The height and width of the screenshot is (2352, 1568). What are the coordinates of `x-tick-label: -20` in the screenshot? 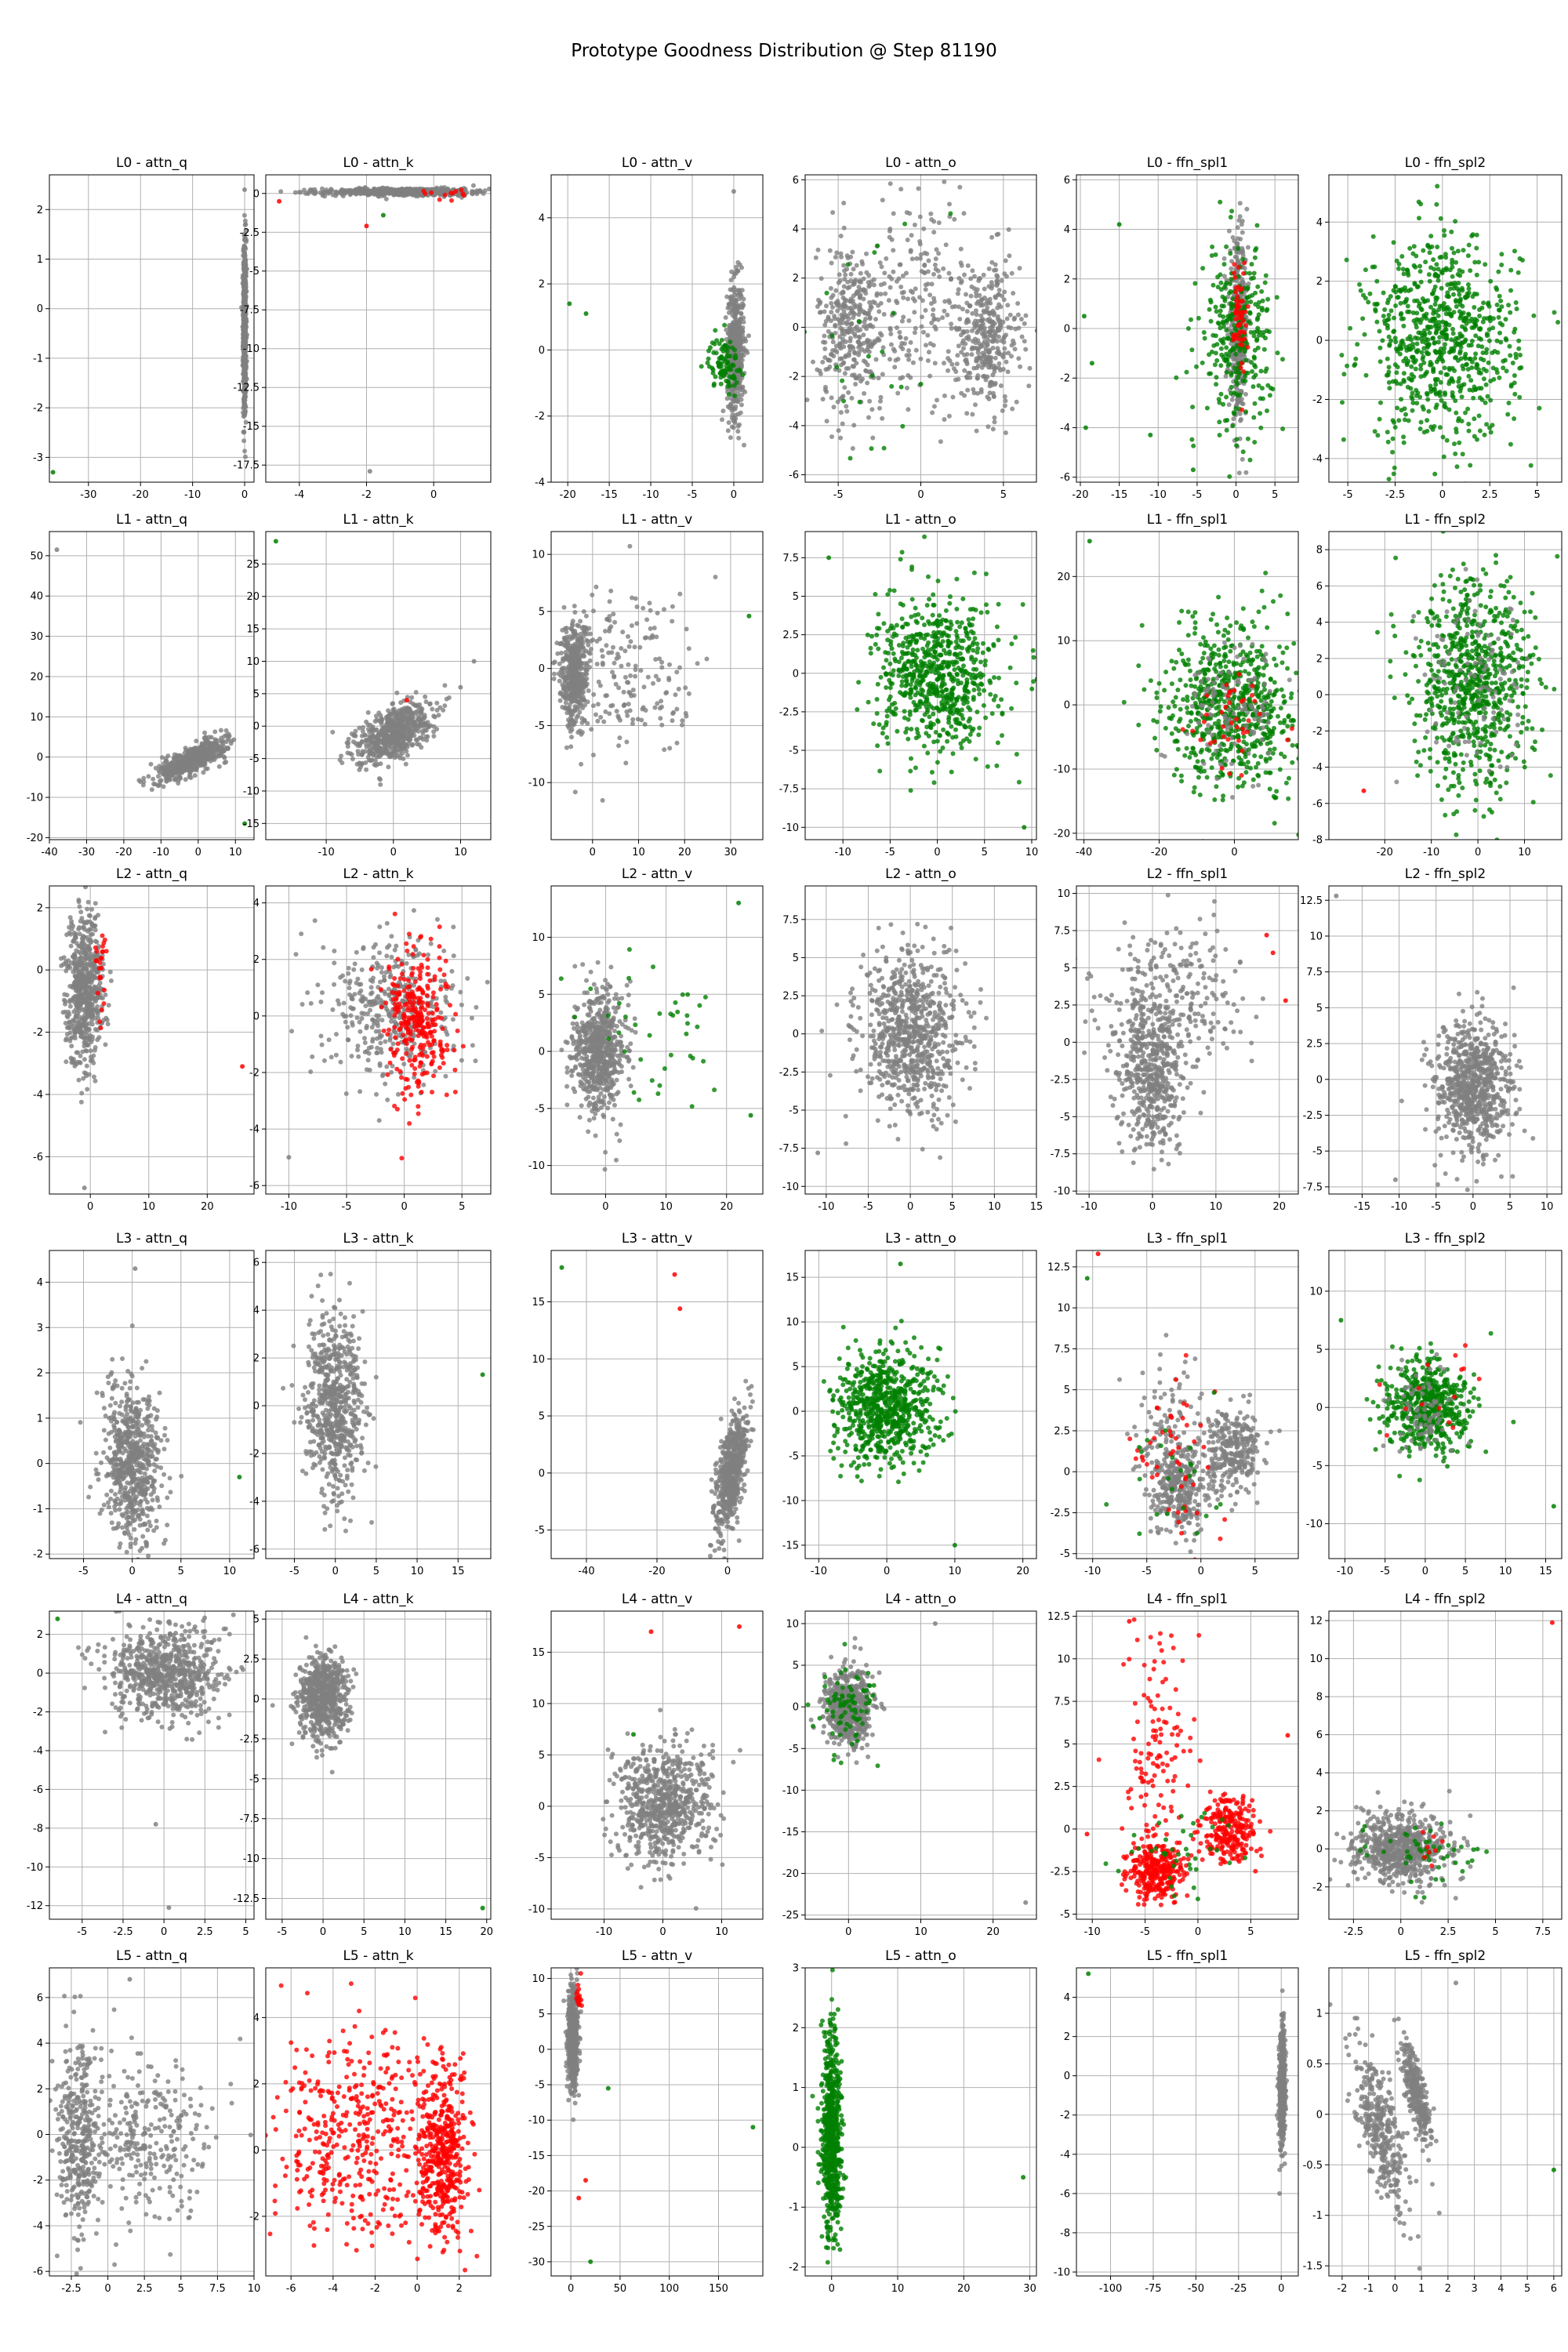 It's located at (123, 852).